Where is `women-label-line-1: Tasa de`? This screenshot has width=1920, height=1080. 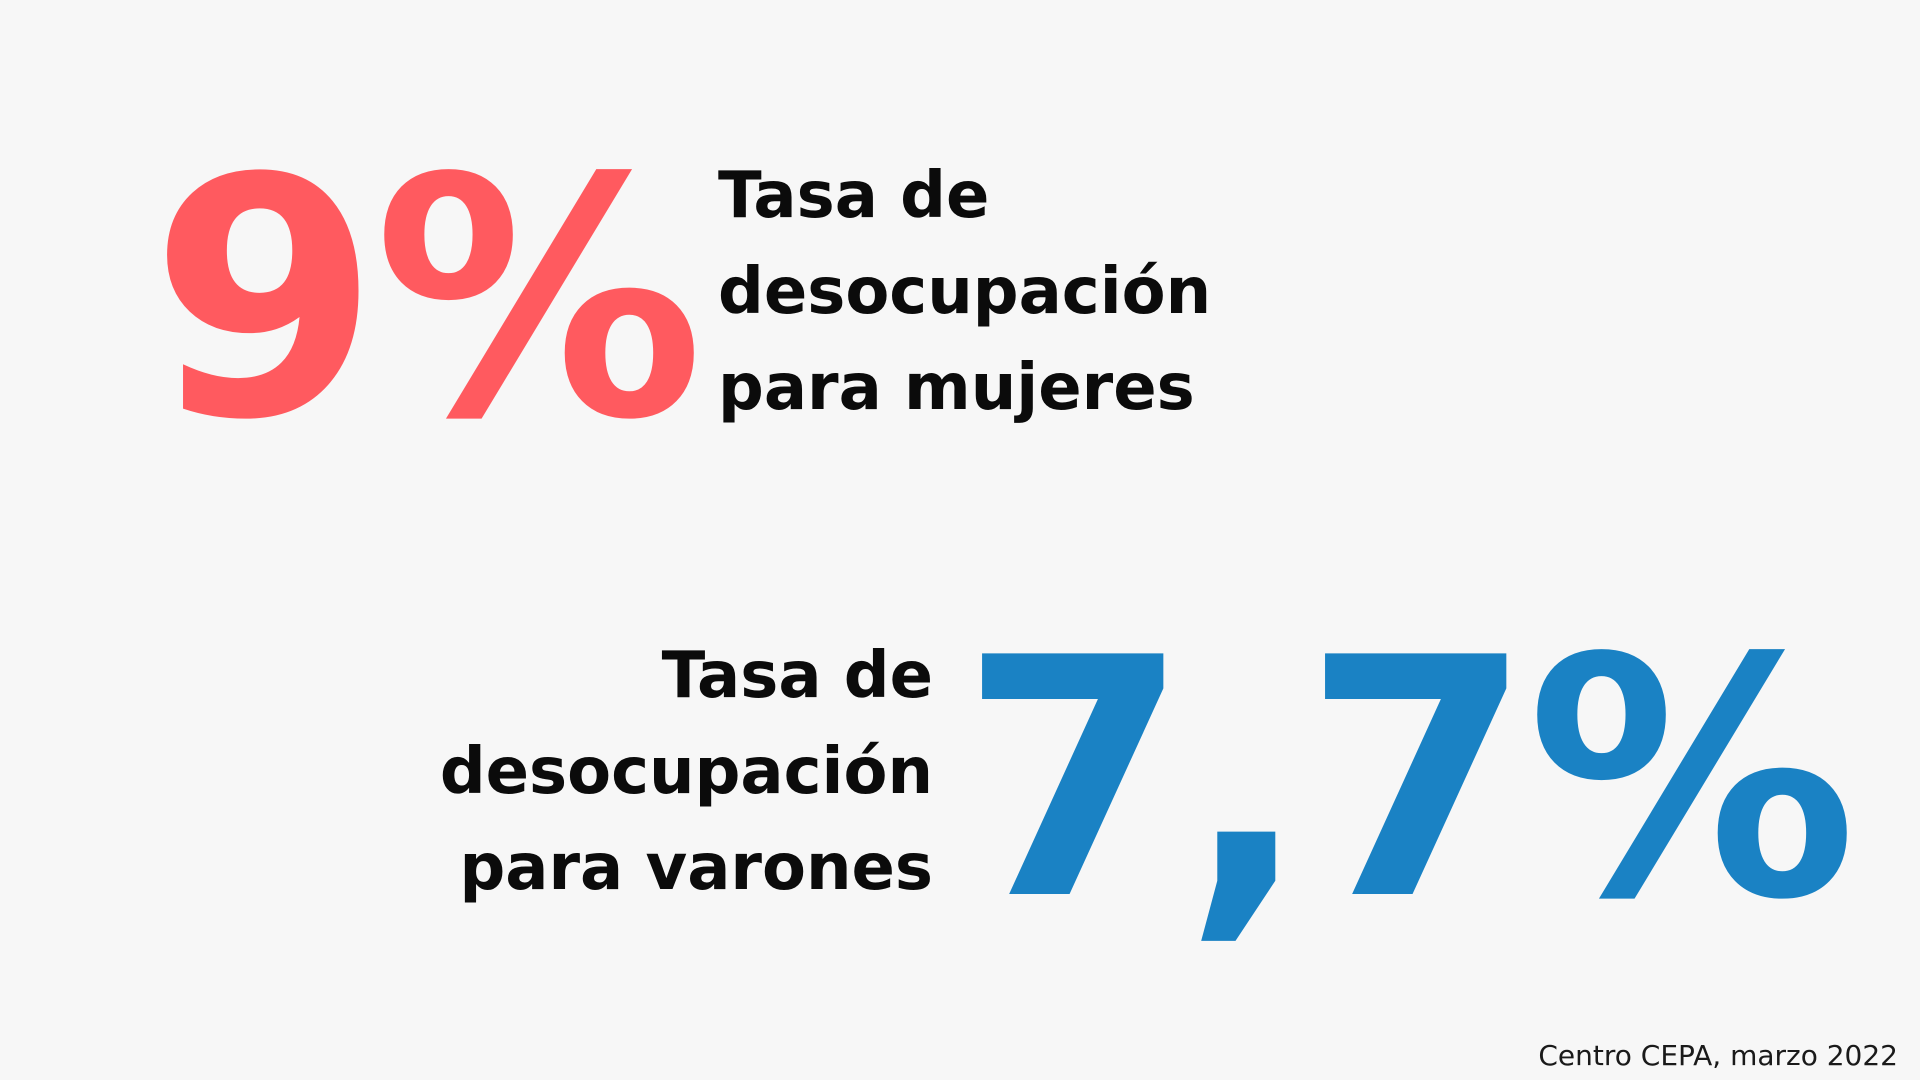 women-label-line-1: Tasa de is located at coordinates (854, 196).